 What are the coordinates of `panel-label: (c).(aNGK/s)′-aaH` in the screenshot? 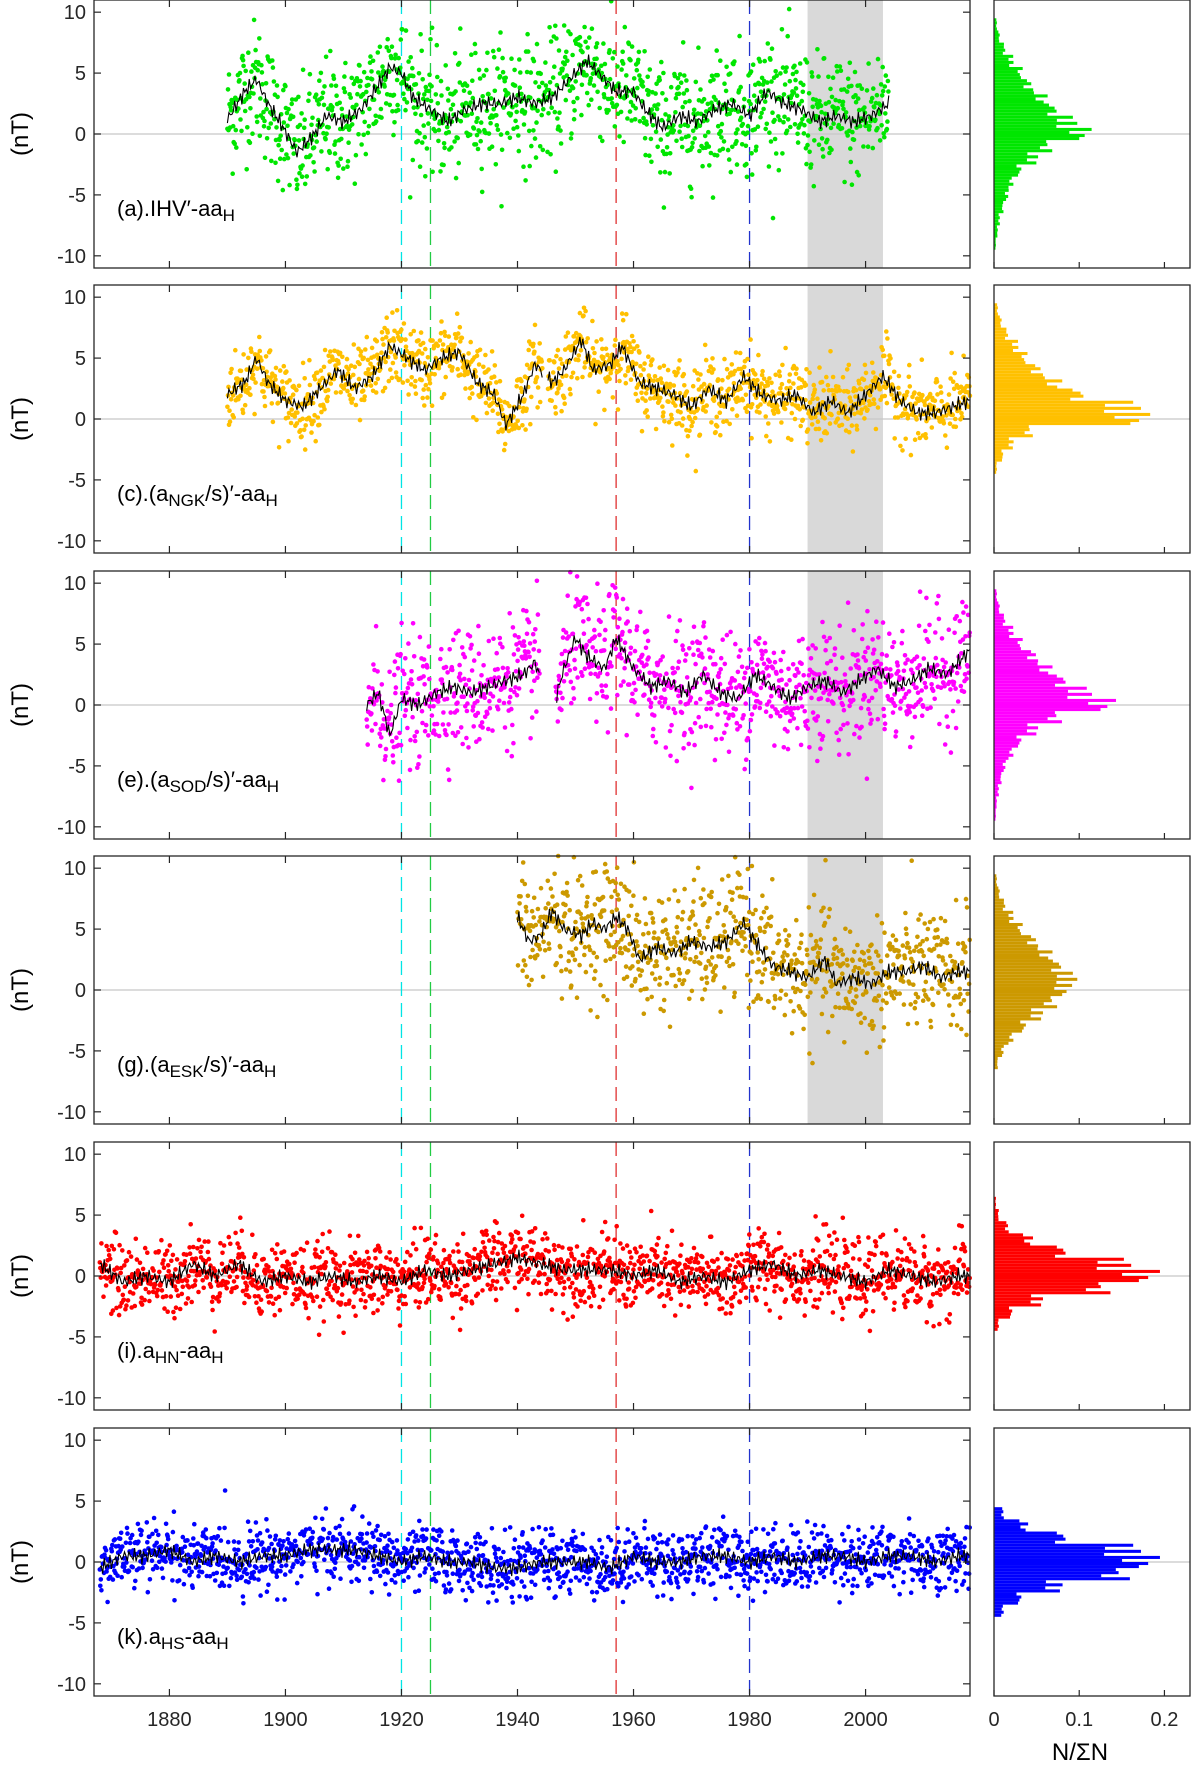 It's located at (197, 495).